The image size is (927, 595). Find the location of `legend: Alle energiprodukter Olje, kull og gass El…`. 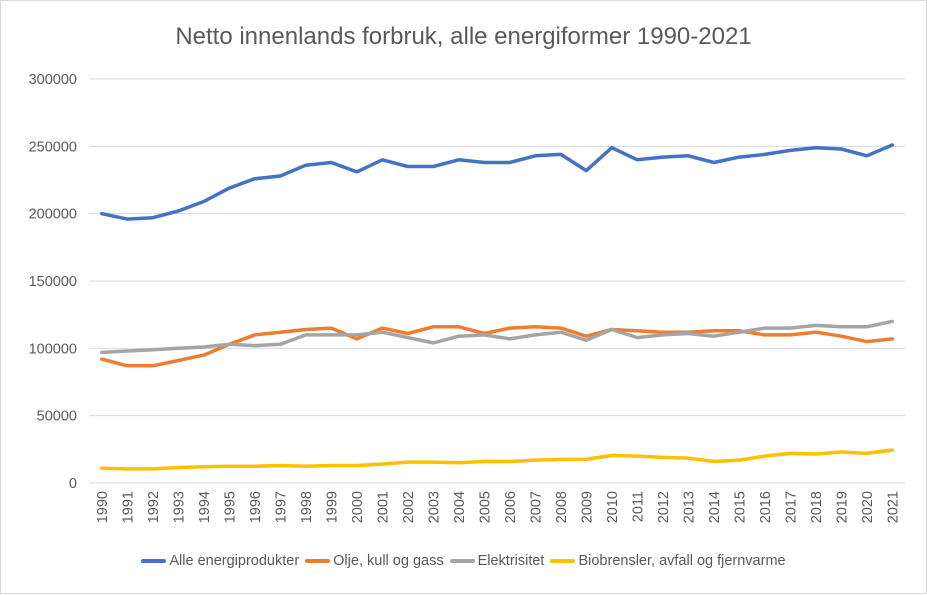

legend: Alle energiprodukter Olje, kull og gass El… is located at coordinates (463, 561).